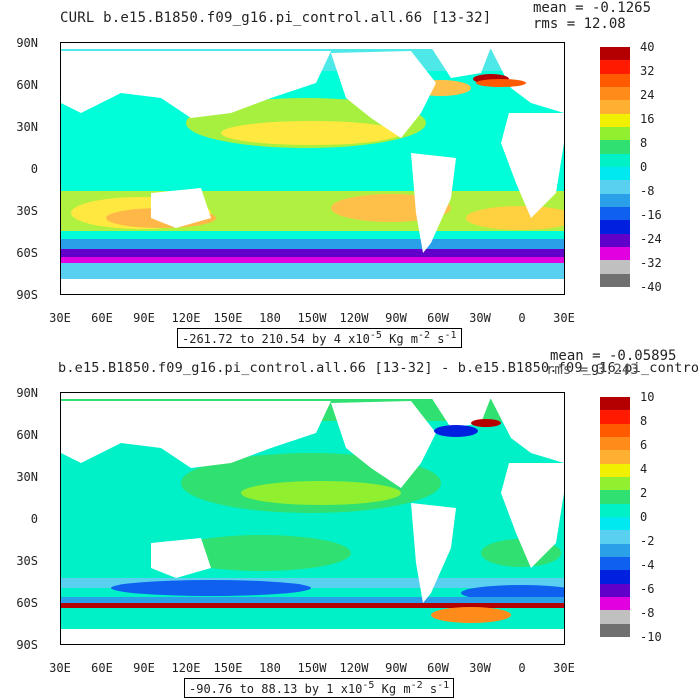 This screenshot has height=700, width=700. What do you see at coordinates (613, 356) in the screenshot?
I see `mean-label: mean = -0.05895` at bounding box center [613, 356].